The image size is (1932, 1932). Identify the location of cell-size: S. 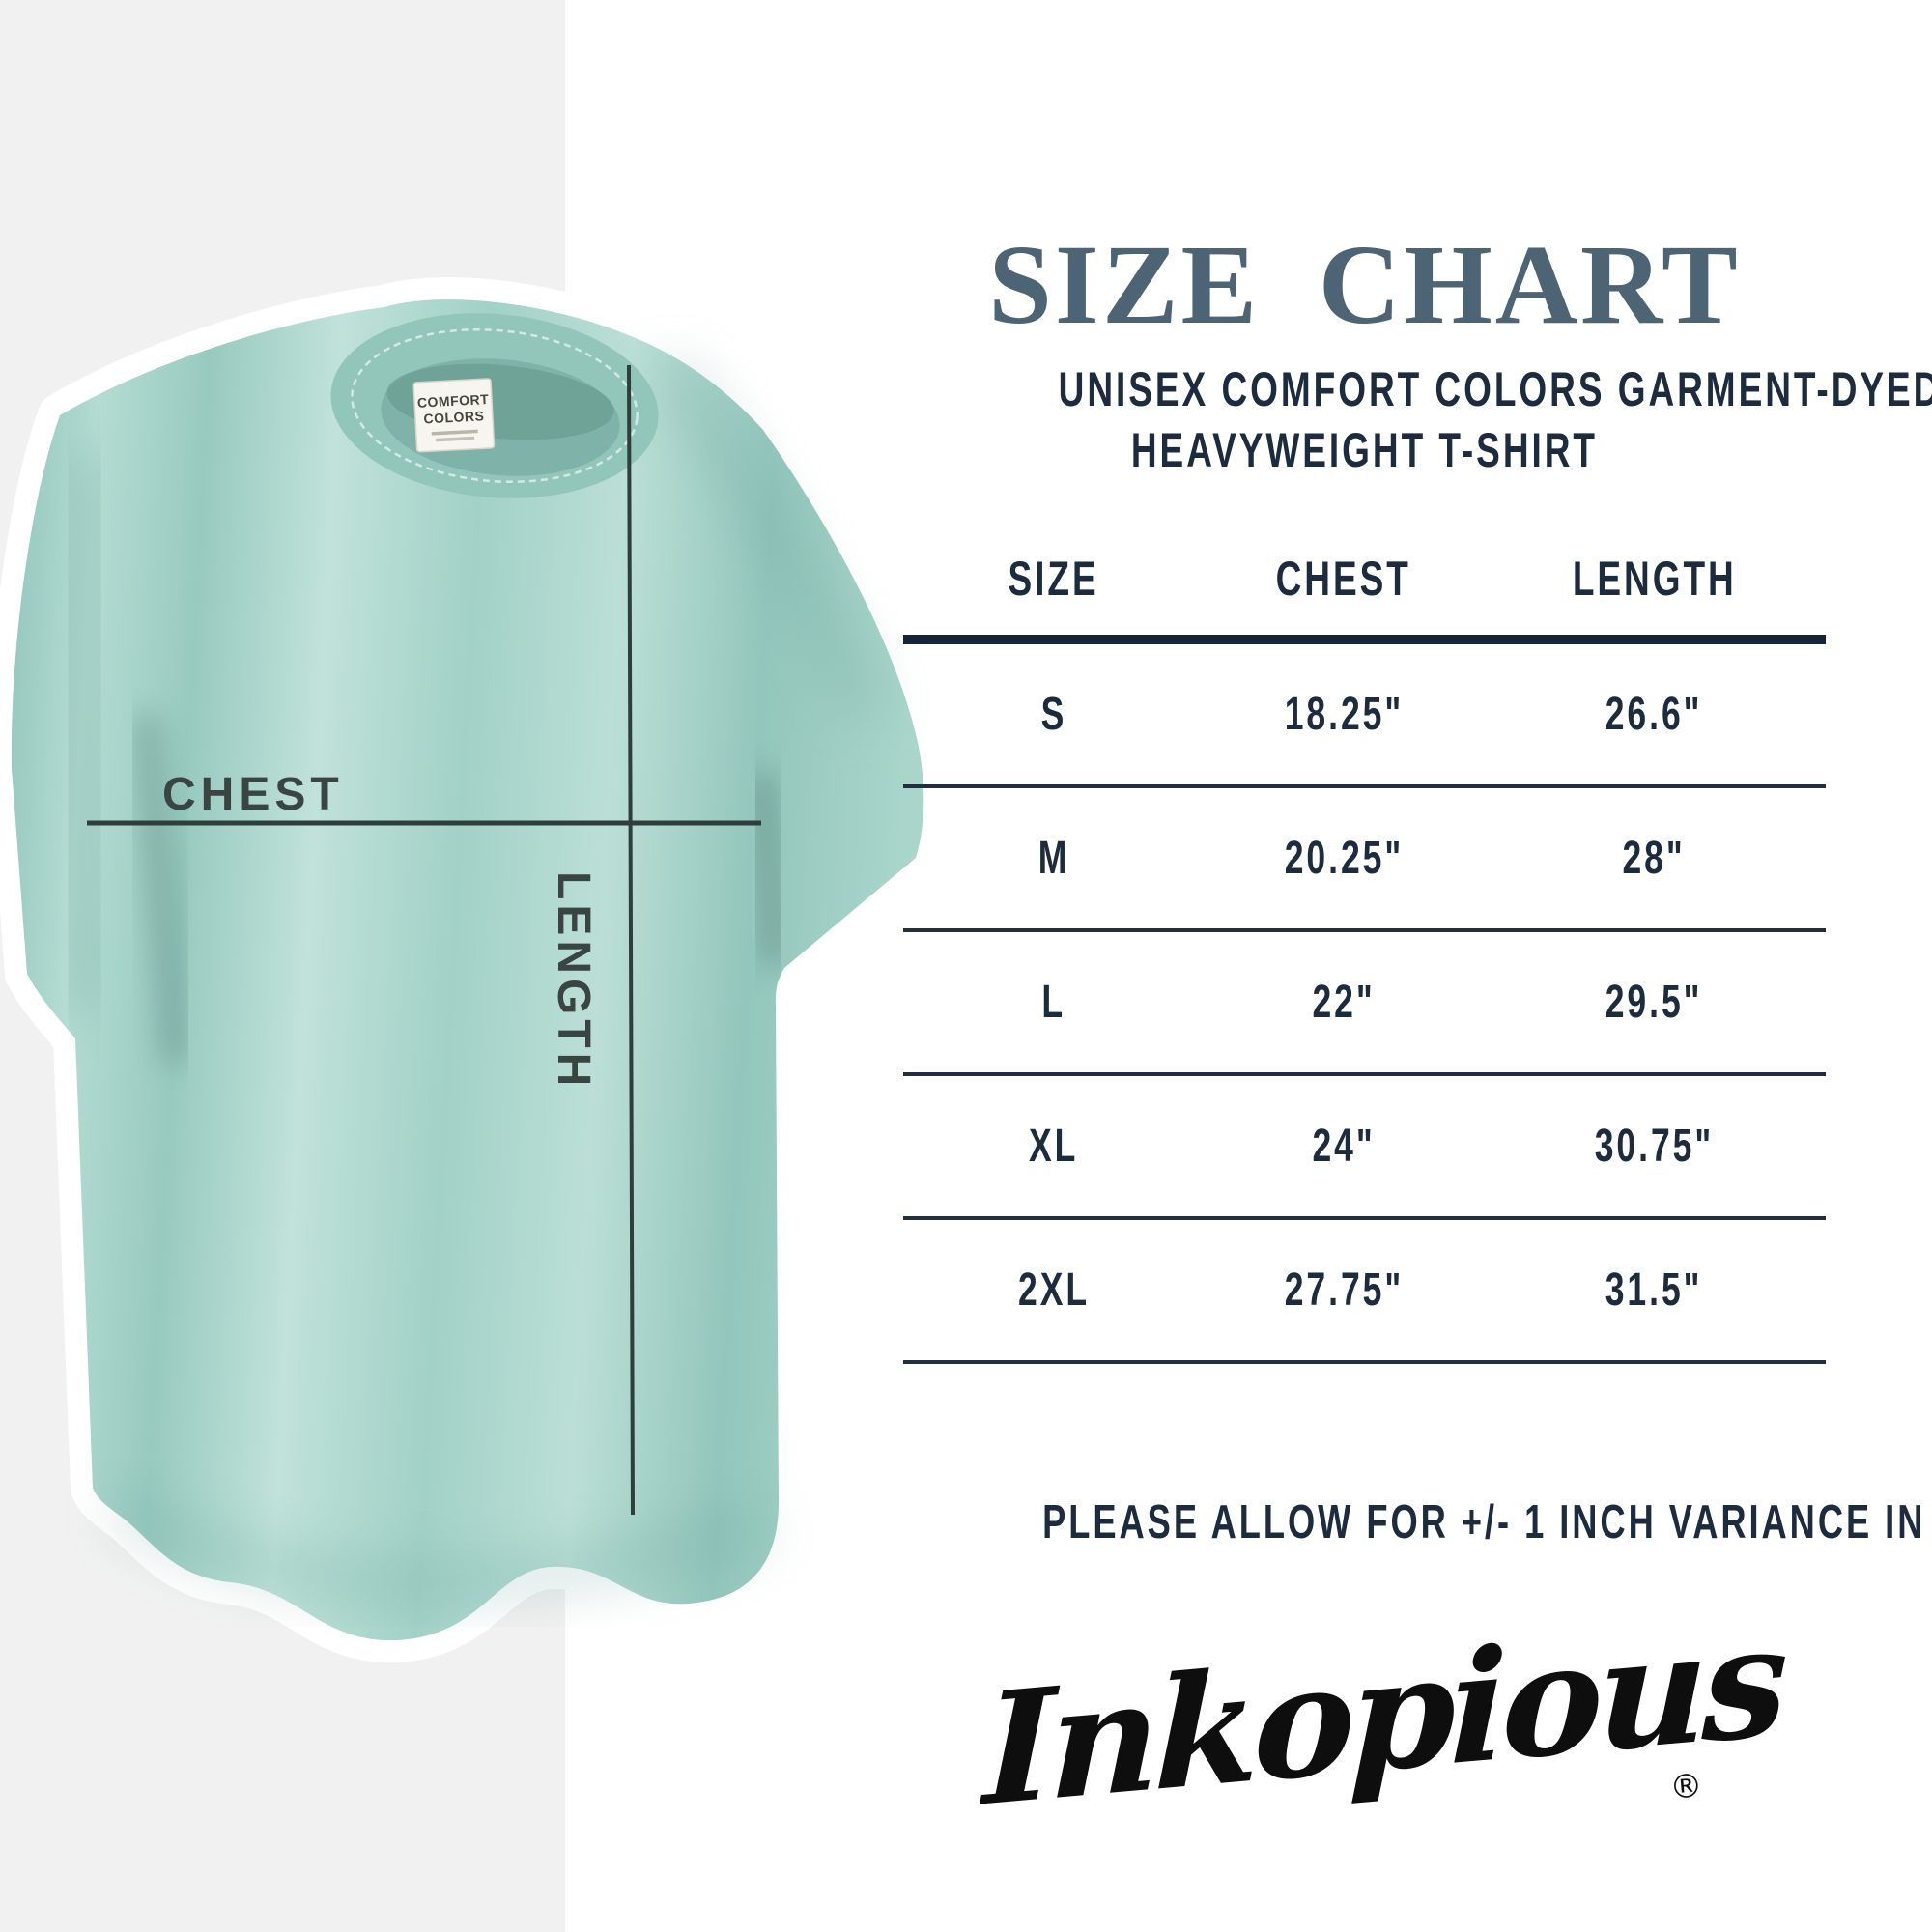
(1054, 714).